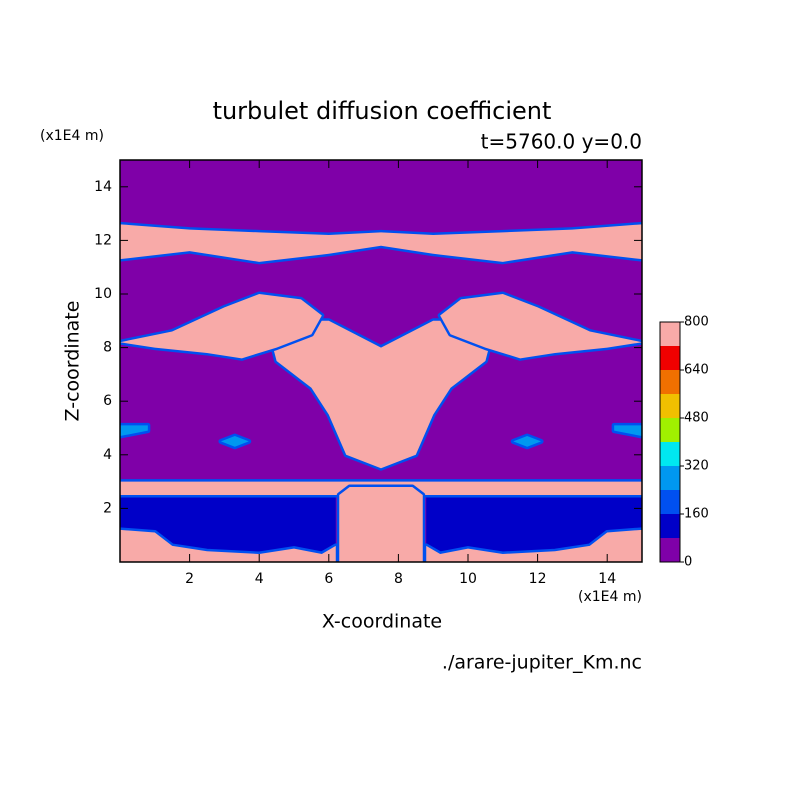 This screenshot has width=804, height=804. I want to click on x-tick-label: 4, so click(259, 579).